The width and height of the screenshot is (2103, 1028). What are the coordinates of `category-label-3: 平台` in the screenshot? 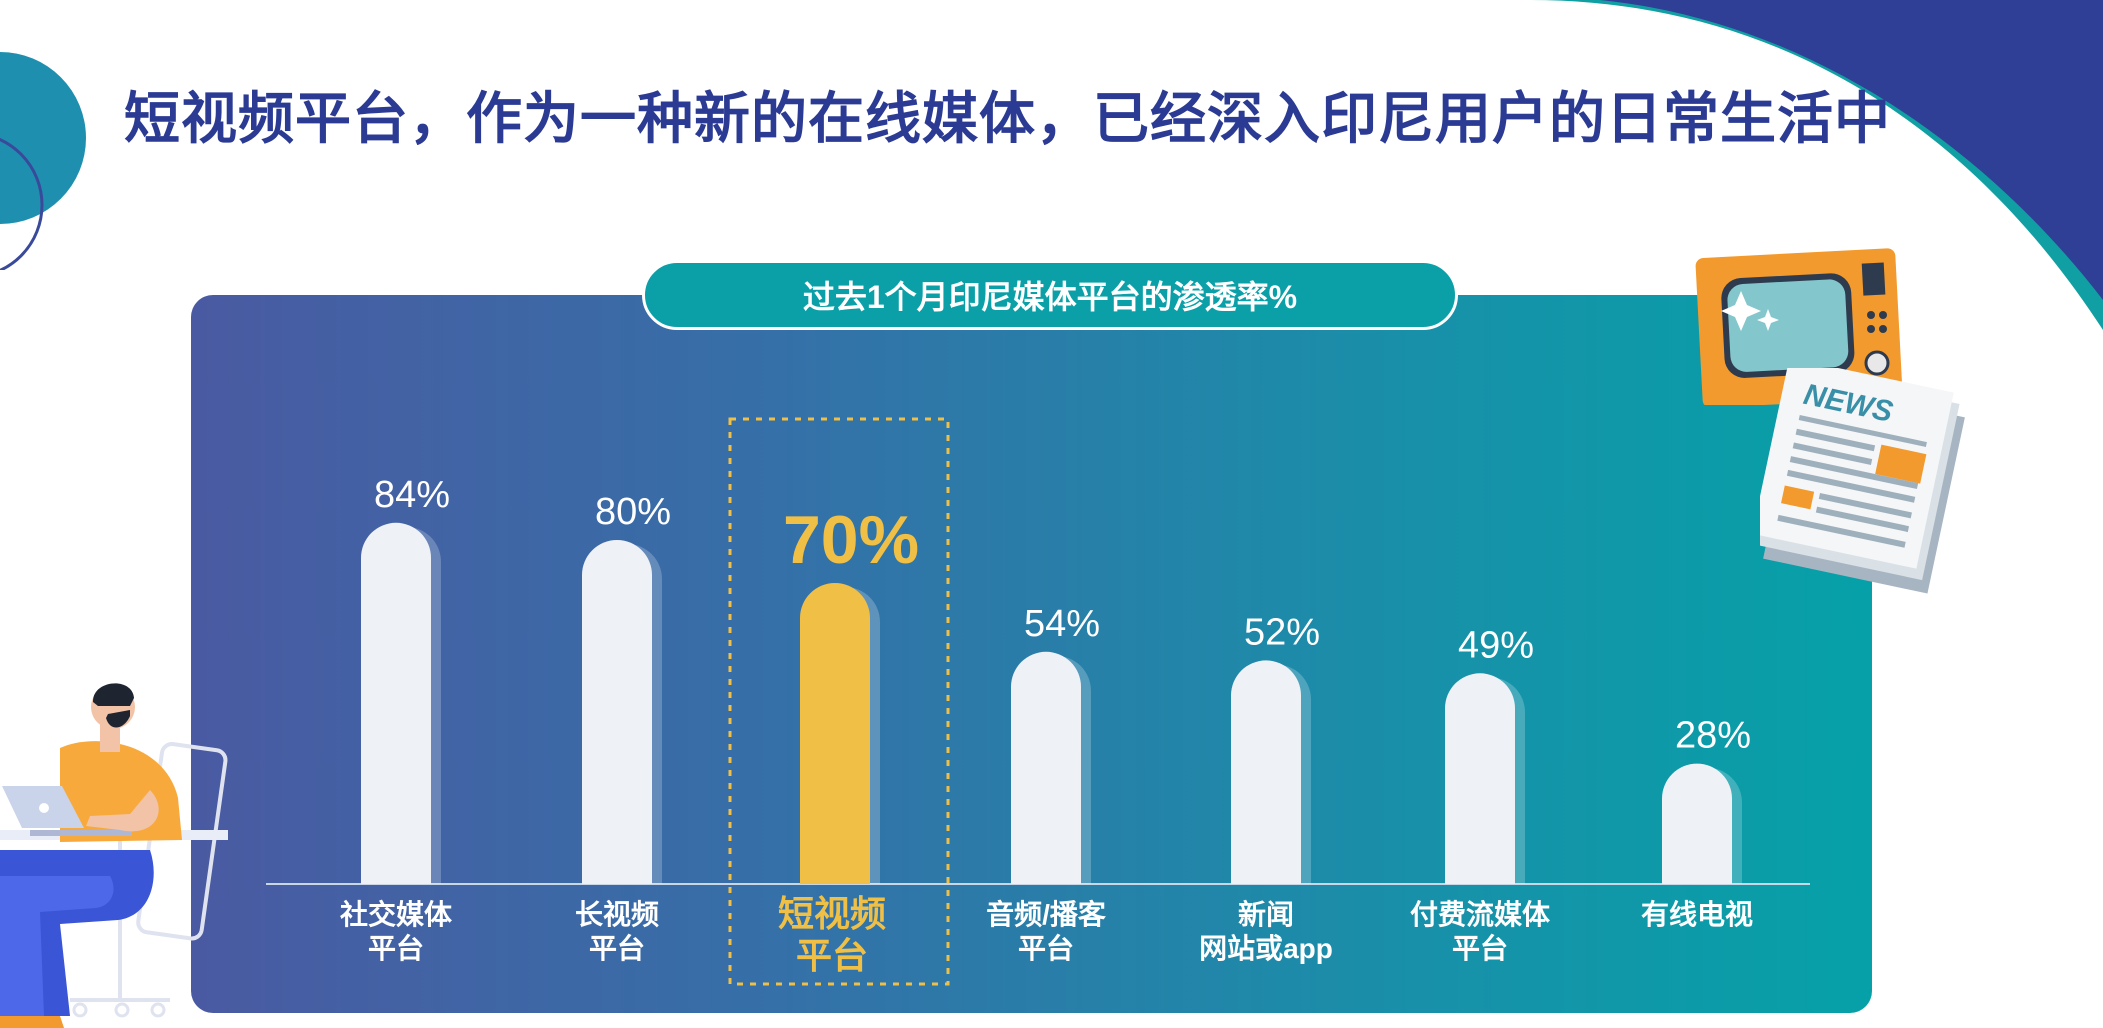 It's located at (1046, 948).